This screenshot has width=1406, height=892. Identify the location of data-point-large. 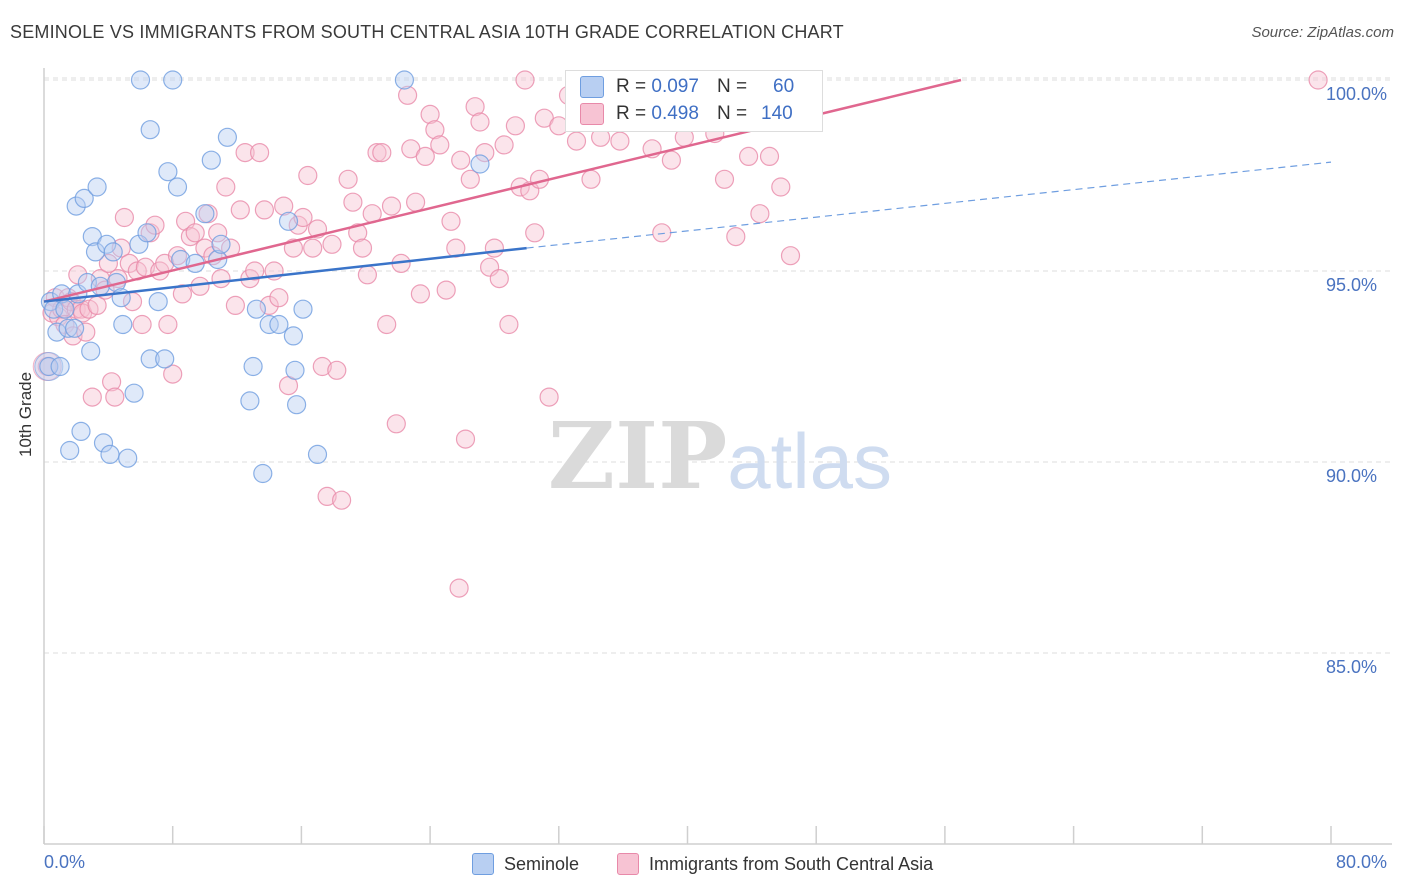
(49, 366).